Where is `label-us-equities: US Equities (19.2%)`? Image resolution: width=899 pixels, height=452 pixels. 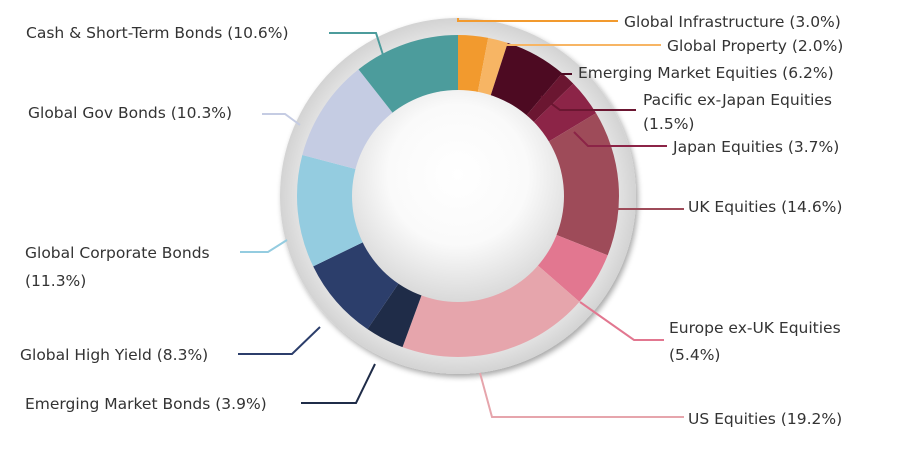
label-us-equities: US Equities (19.2%) is located at coordinates (765, 419).